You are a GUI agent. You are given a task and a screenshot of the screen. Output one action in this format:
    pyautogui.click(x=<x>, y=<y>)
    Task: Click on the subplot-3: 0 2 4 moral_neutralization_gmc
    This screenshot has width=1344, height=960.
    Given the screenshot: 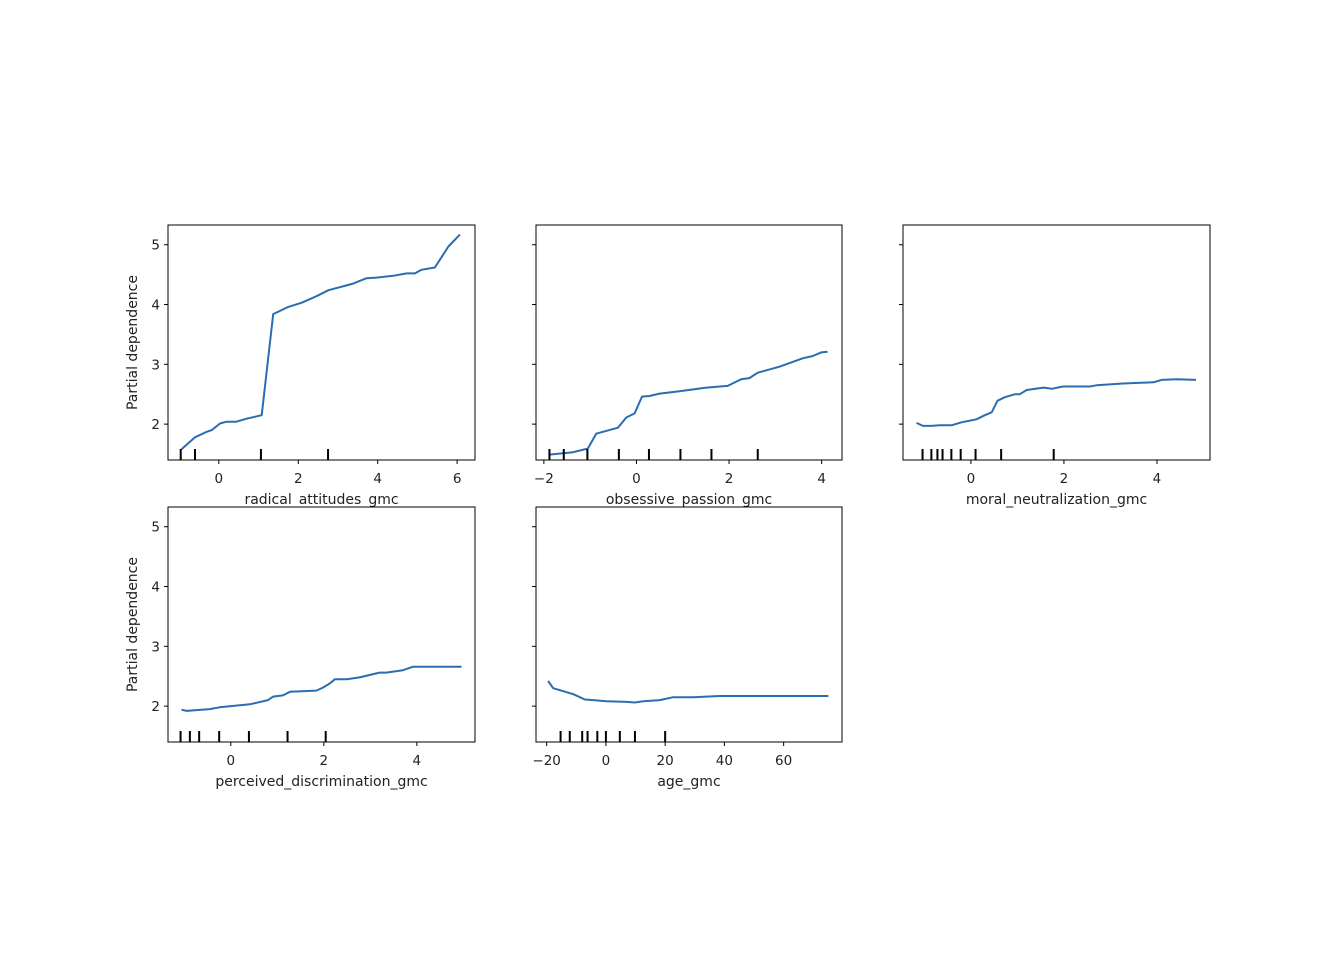 What is the action you would take?
    pyautogui.click(x=1055, y=366)
    